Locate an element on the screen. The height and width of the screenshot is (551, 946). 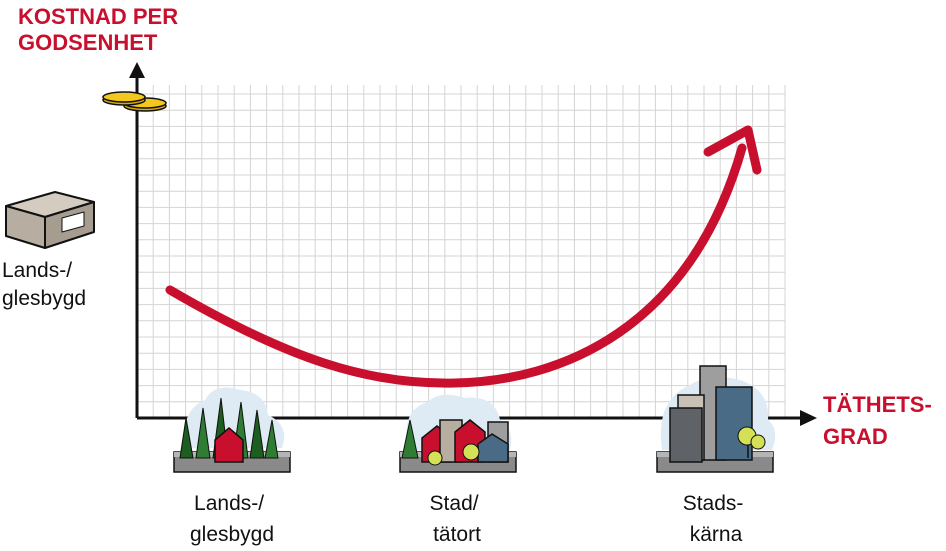
category-label-town-line1: Stad/ is located at coordinates (454, 503).